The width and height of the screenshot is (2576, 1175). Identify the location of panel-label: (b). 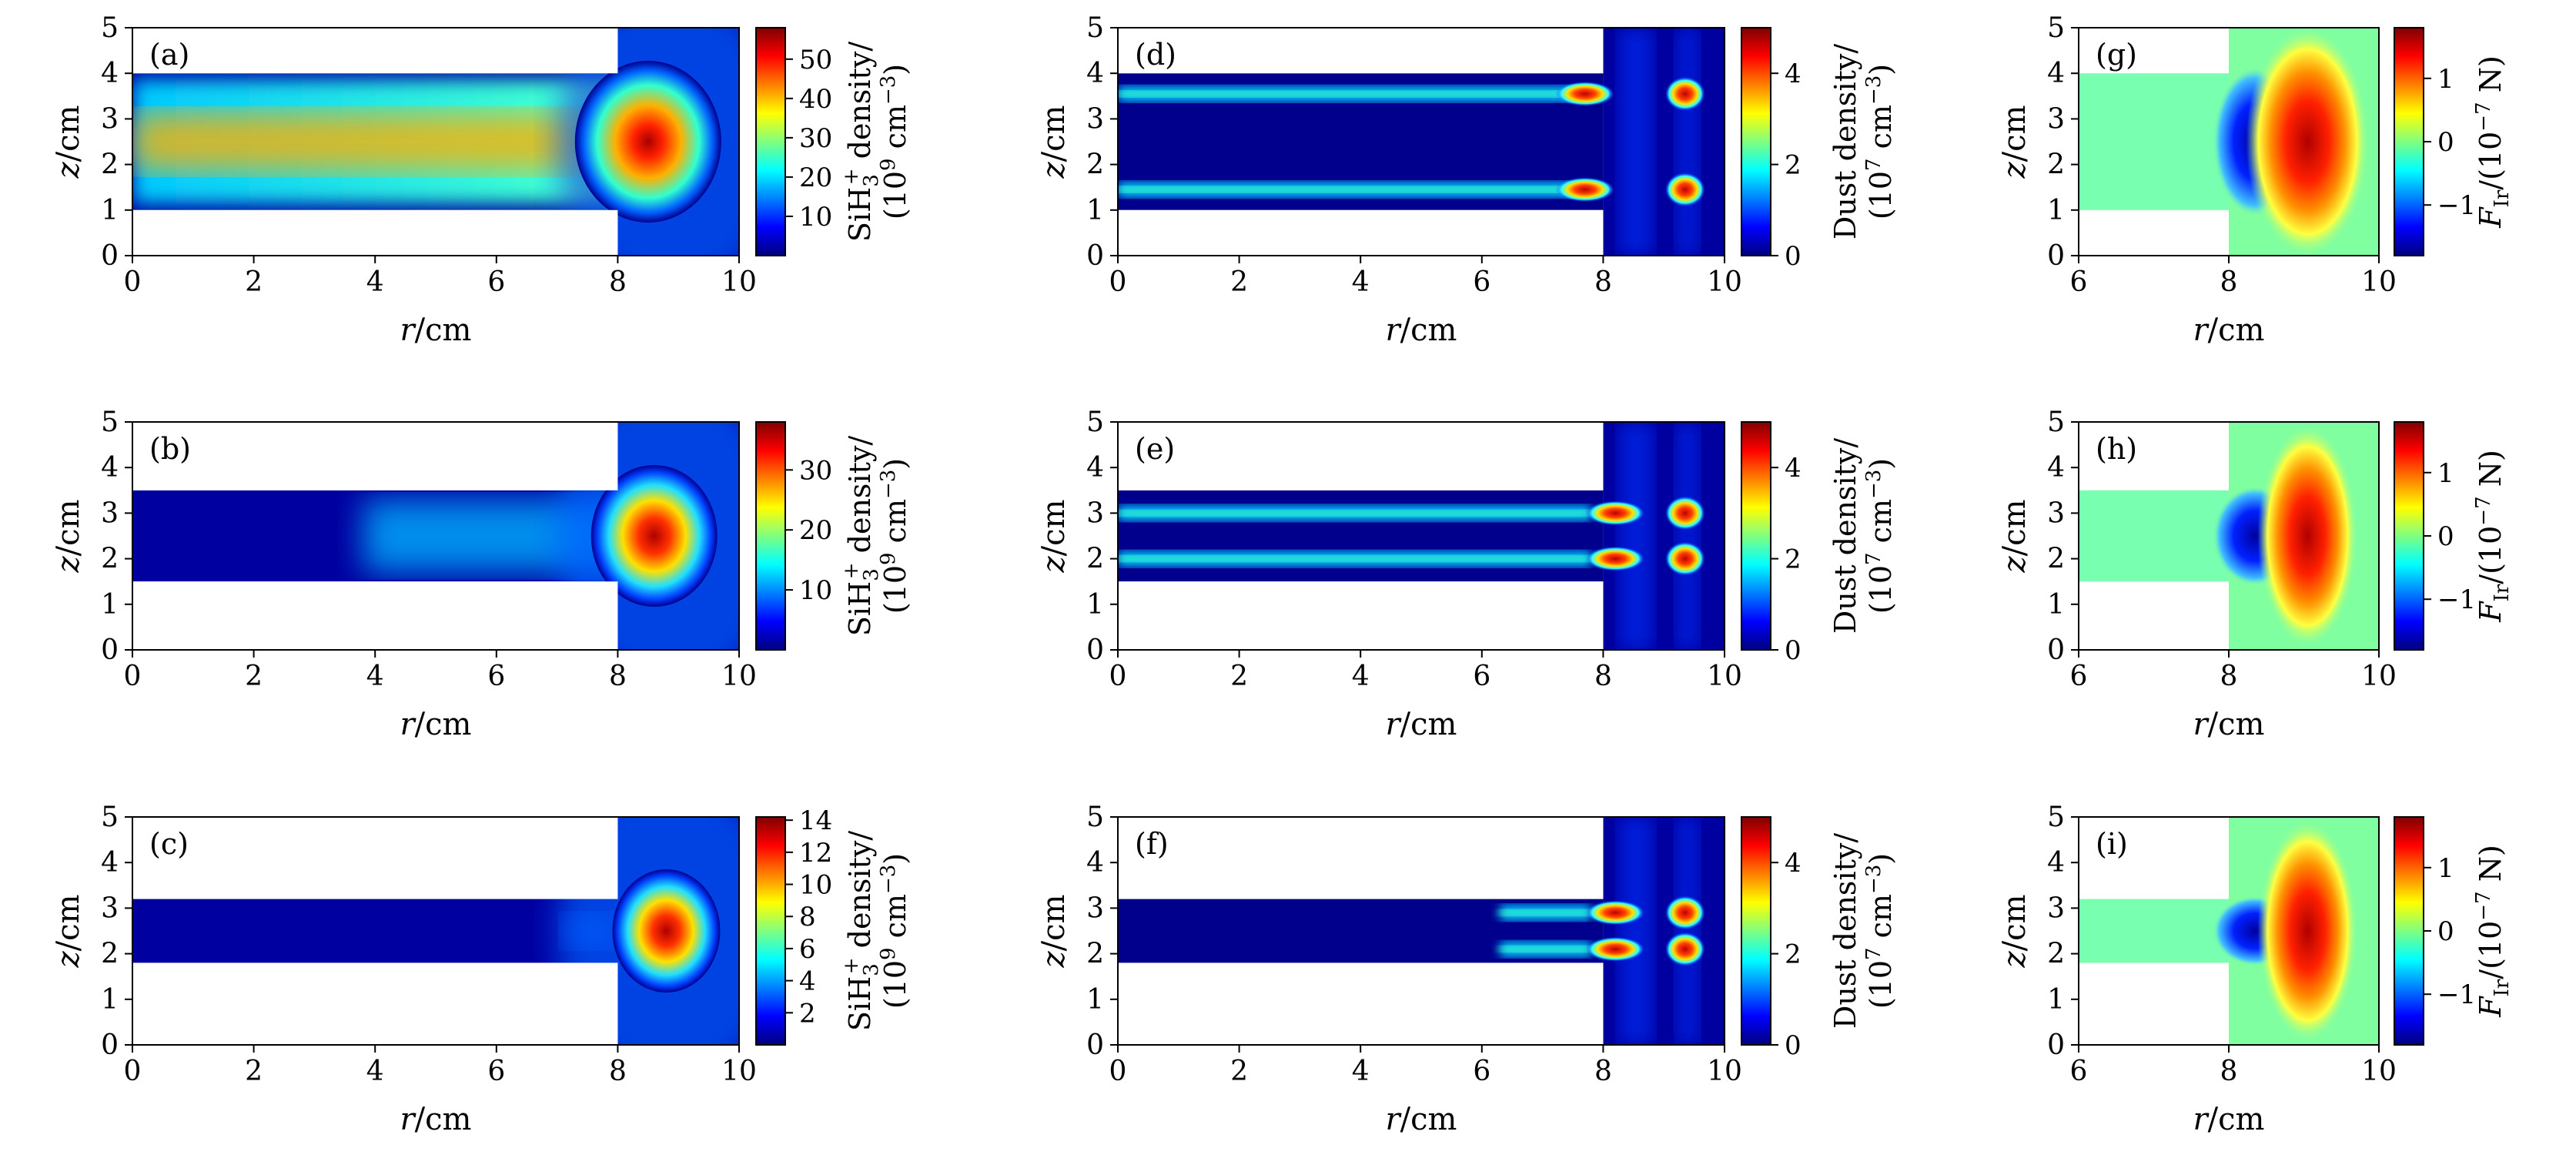
(170, 449).